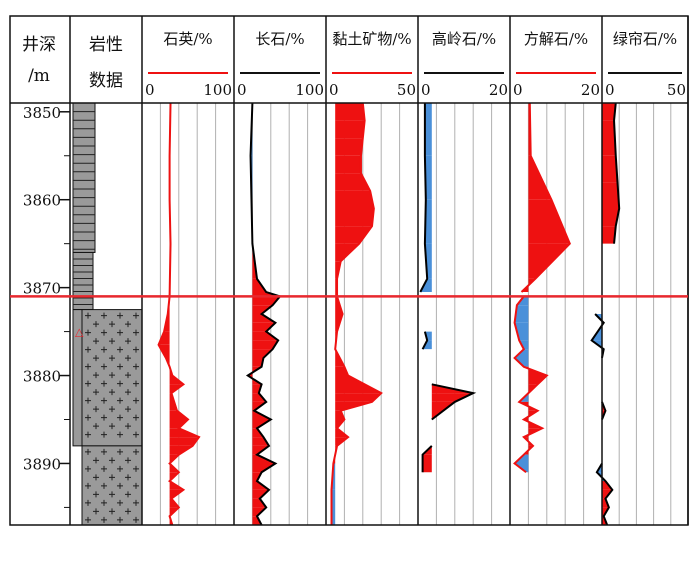 The image size is (700, 569). I want to click on track-5-title: 绿帘石/%, so click(645, 39).